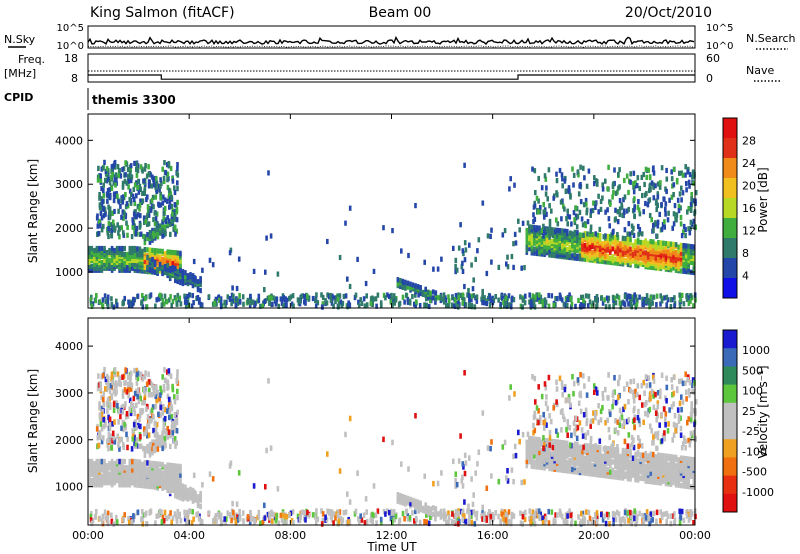 This screenshot has width=800, height=554. I want to click on power-colorbar-tick: 16, so click(749, 208).